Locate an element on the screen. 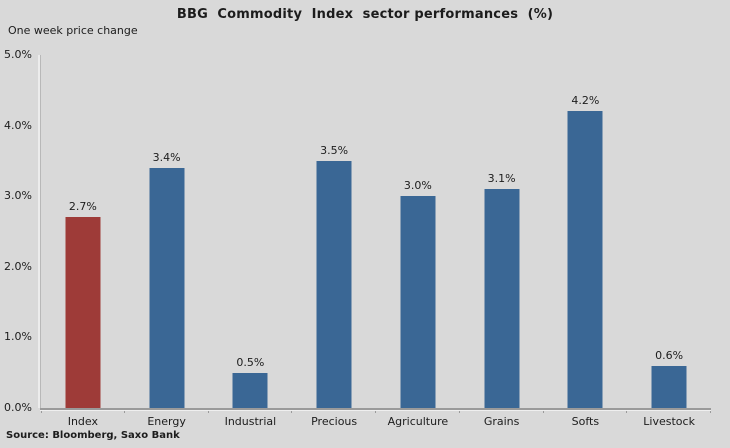 This screenshot has width=730, height=448. bar-slot: 0.6% Livestock is located at coordinates (669, 241).